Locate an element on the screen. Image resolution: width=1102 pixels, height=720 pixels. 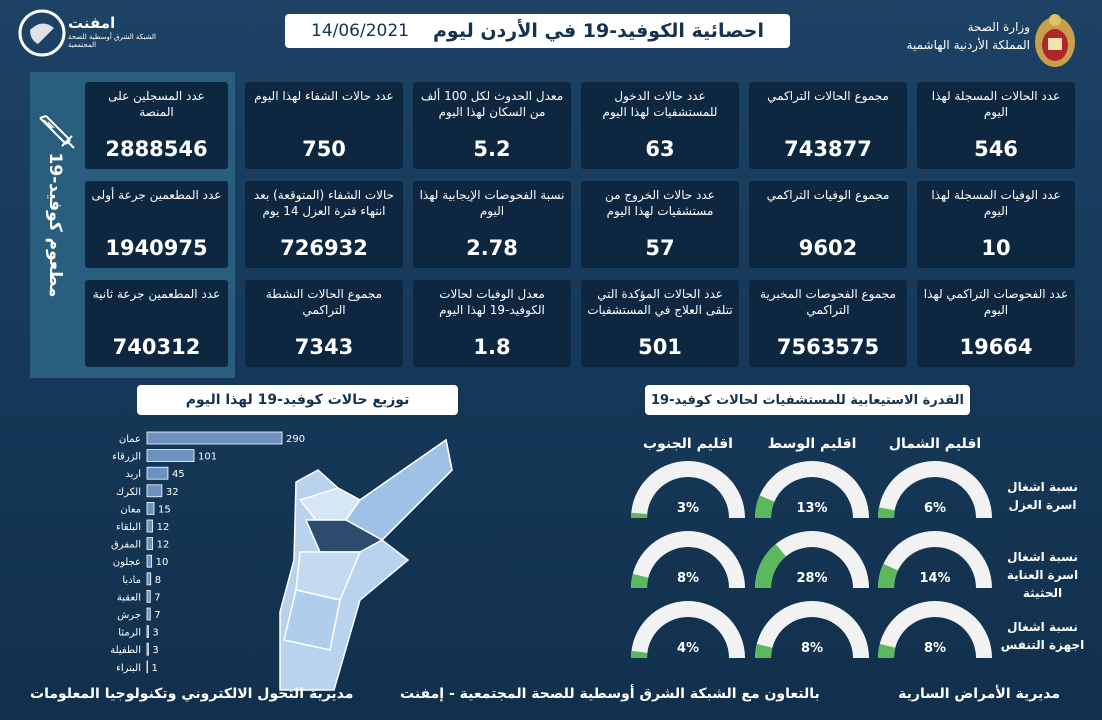
row-label: نسبة اشغال اجهزة التنفس is located at coordinates (1042, 636).